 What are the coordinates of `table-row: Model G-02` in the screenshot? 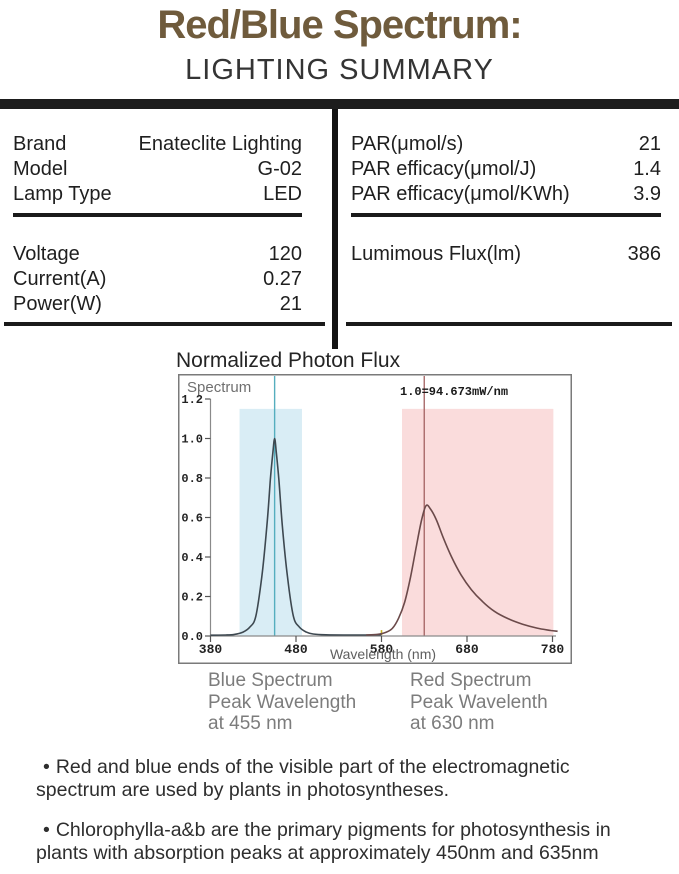 It's located at (157, 169).